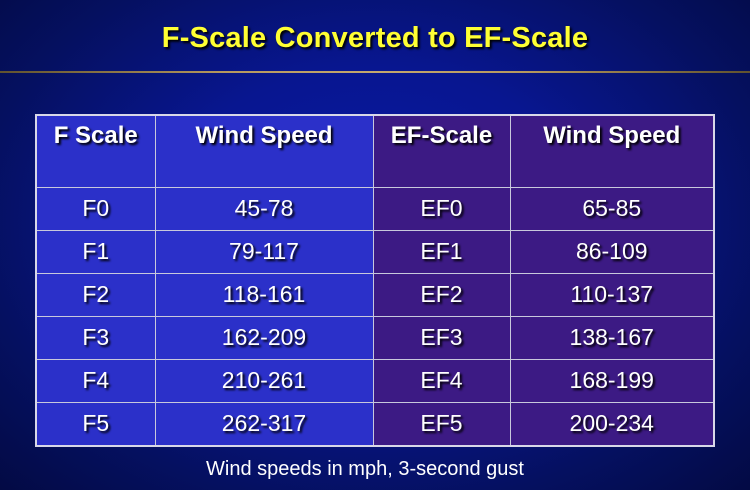  Describe the element at coordinates (365, 469) in the screenshot. I see `units-footnote: Wind speeds in mph, 3-second gust` at that location.